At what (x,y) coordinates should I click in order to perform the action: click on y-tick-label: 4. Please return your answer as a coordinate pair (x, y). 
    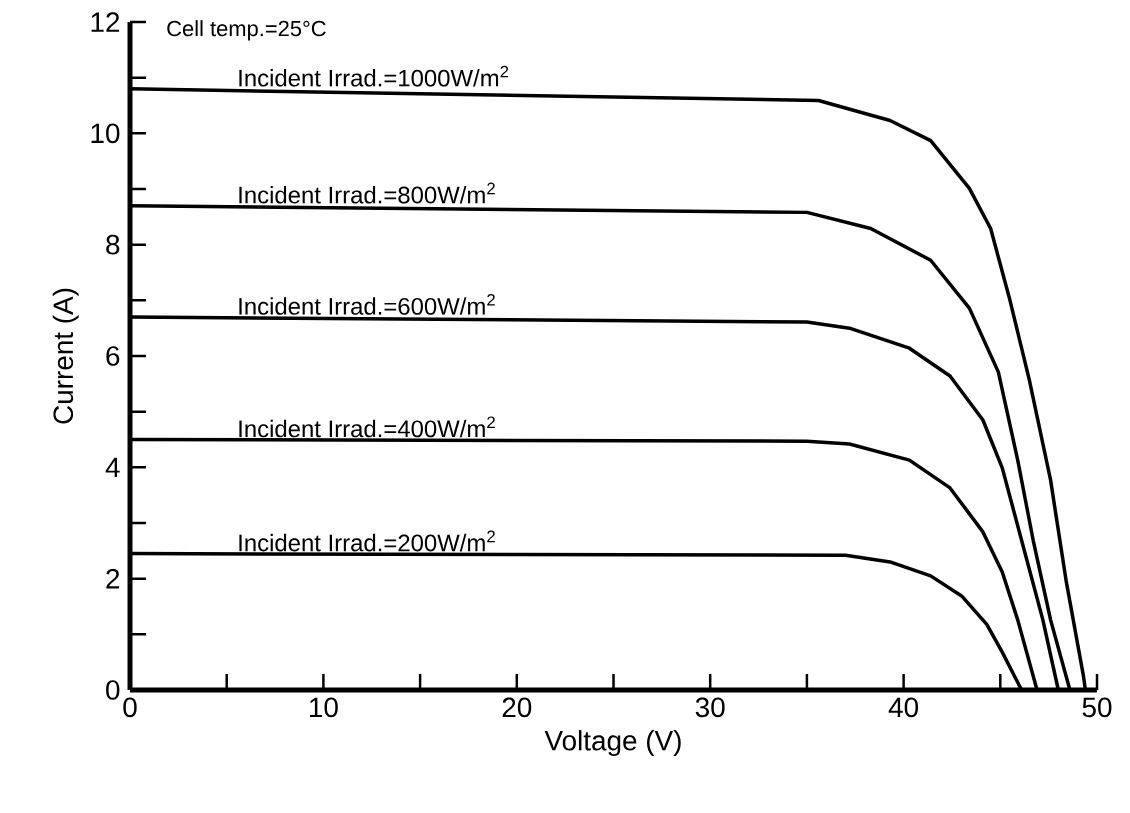
    Looking at the image, I should click on (112, 467).